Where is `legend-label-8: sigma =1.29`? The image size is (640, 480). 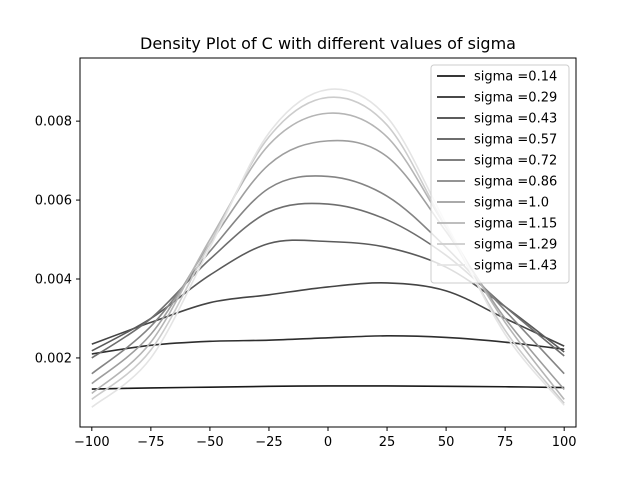 legend-label-8: sigma =1.29 is located at coordinates (515, 245).